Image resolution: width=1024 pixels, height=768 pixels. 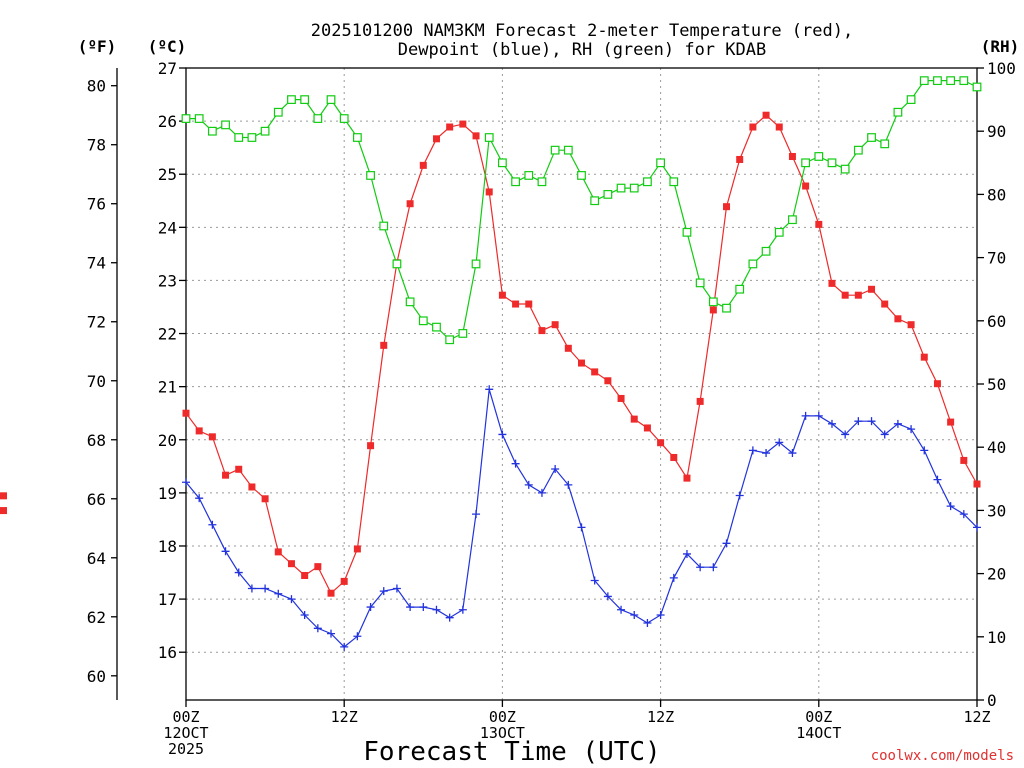 I want to click on fahrenheit-tick-label: 74, so click(x=96, y=263).